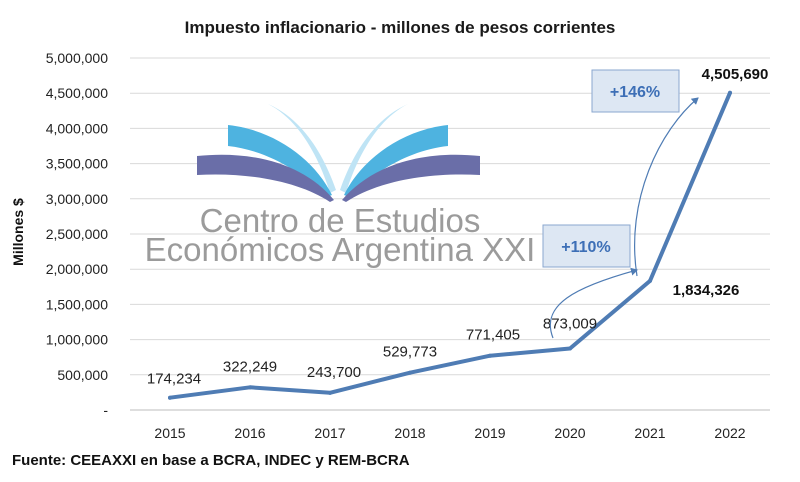  I want to click on data-point-2022, so click(730, 92).